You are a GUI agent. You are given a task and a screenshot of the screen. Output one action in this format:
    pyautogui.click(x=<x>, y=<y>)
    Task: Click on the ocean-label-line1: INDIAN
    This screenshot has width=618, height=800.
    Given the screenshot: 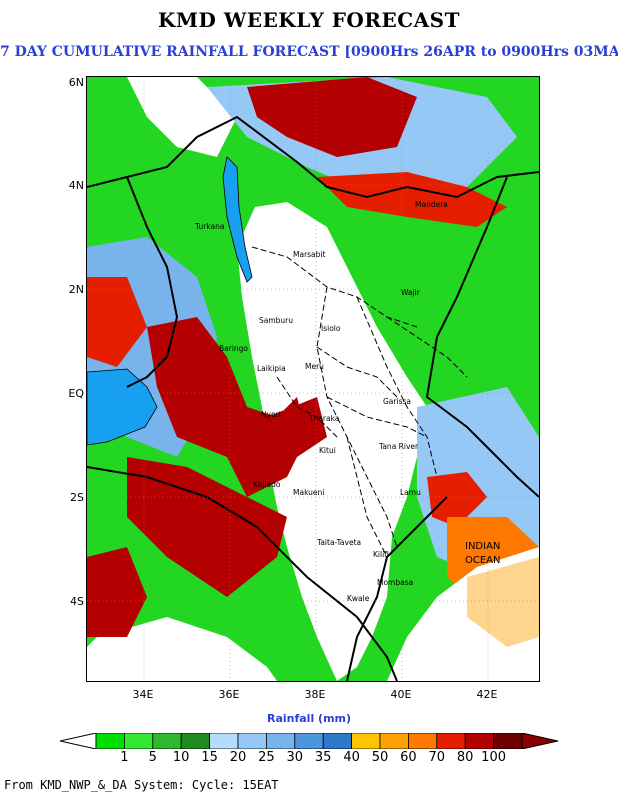 What is the action you would take?
    pyautogui.click(x=482, y=546)
    